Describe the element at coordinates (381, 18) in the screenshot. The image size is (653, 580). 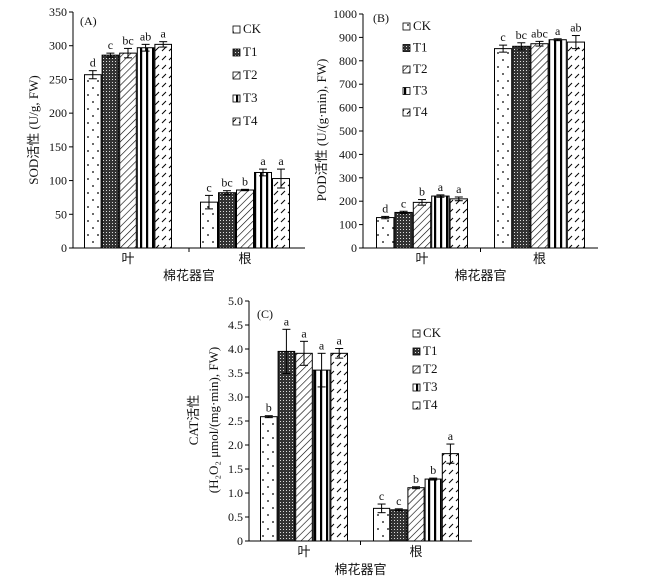
I see `panel-label: (B)` at that location.